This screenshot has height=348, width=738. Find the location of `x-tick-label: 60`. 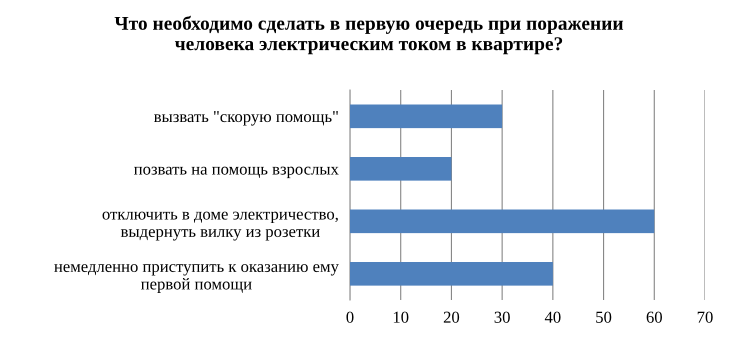

x-tick-label: 60 is located at coordinates (654, 317).